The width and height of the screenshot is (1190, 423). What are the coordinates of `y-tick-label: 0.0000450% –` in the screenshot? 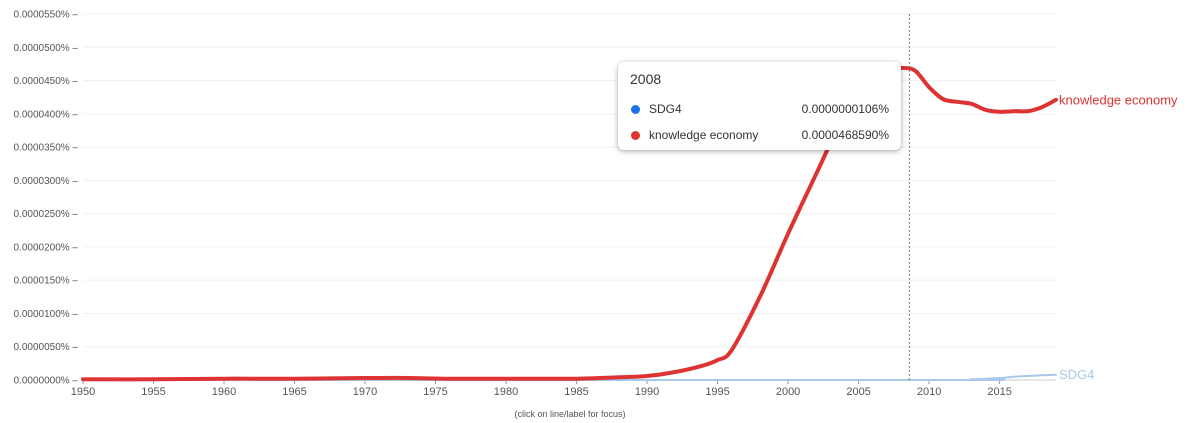 It's located at (45, 81).